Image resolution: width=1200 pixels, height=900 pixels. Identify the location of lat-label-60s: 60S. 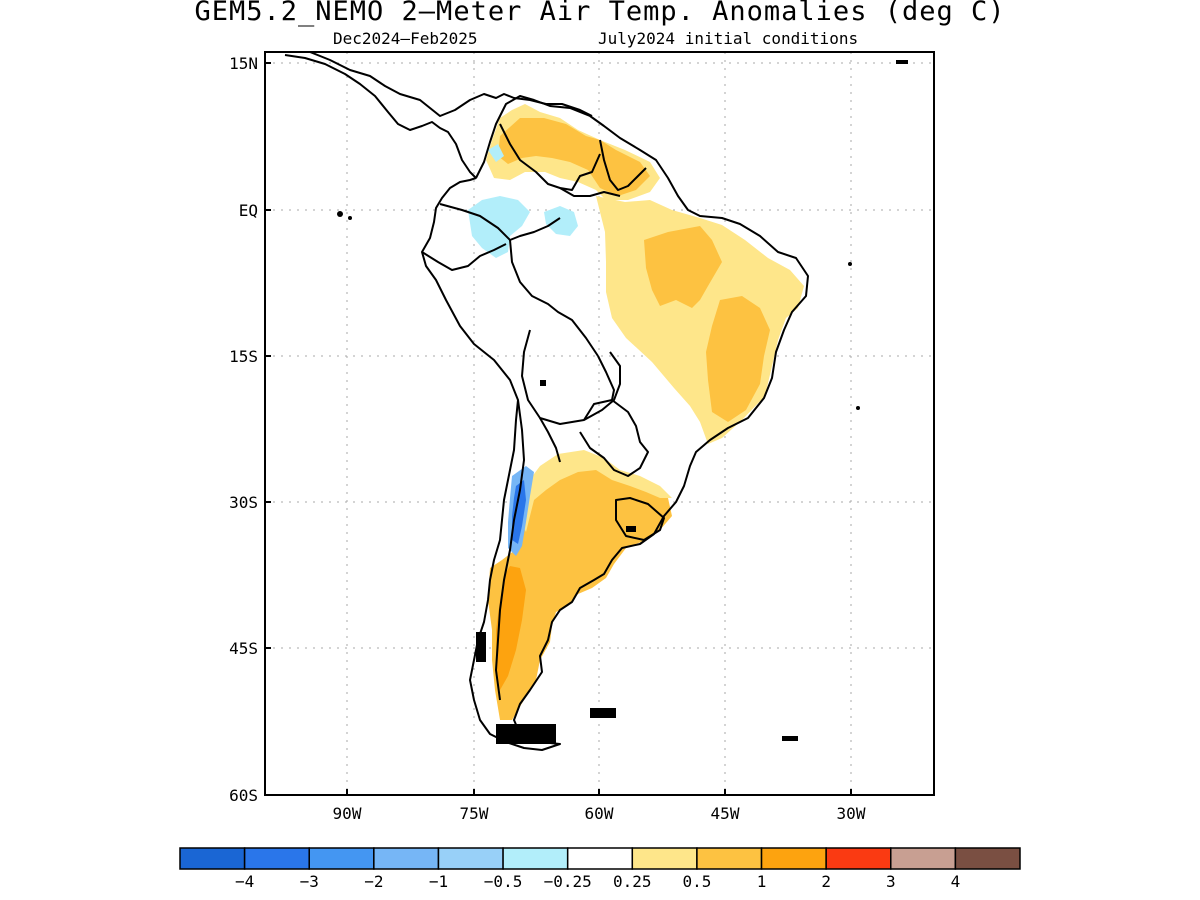
(243, 795).